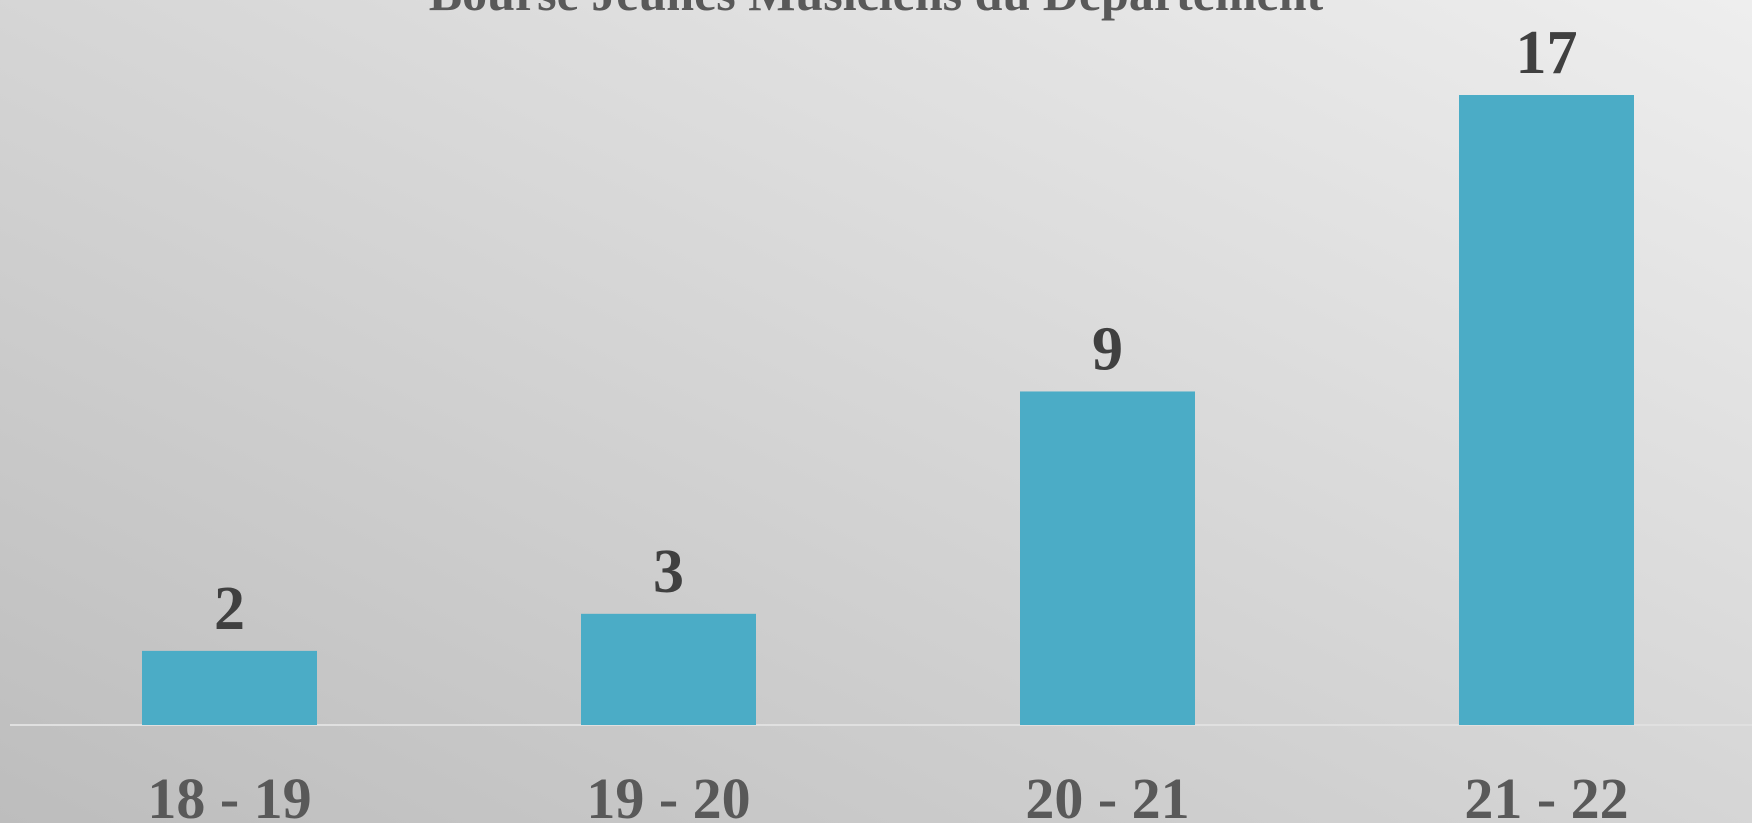 The width and height of the screenshot is (1752, 823). I want to click on x-tick-label: 19 - 20, so click(668, 794).